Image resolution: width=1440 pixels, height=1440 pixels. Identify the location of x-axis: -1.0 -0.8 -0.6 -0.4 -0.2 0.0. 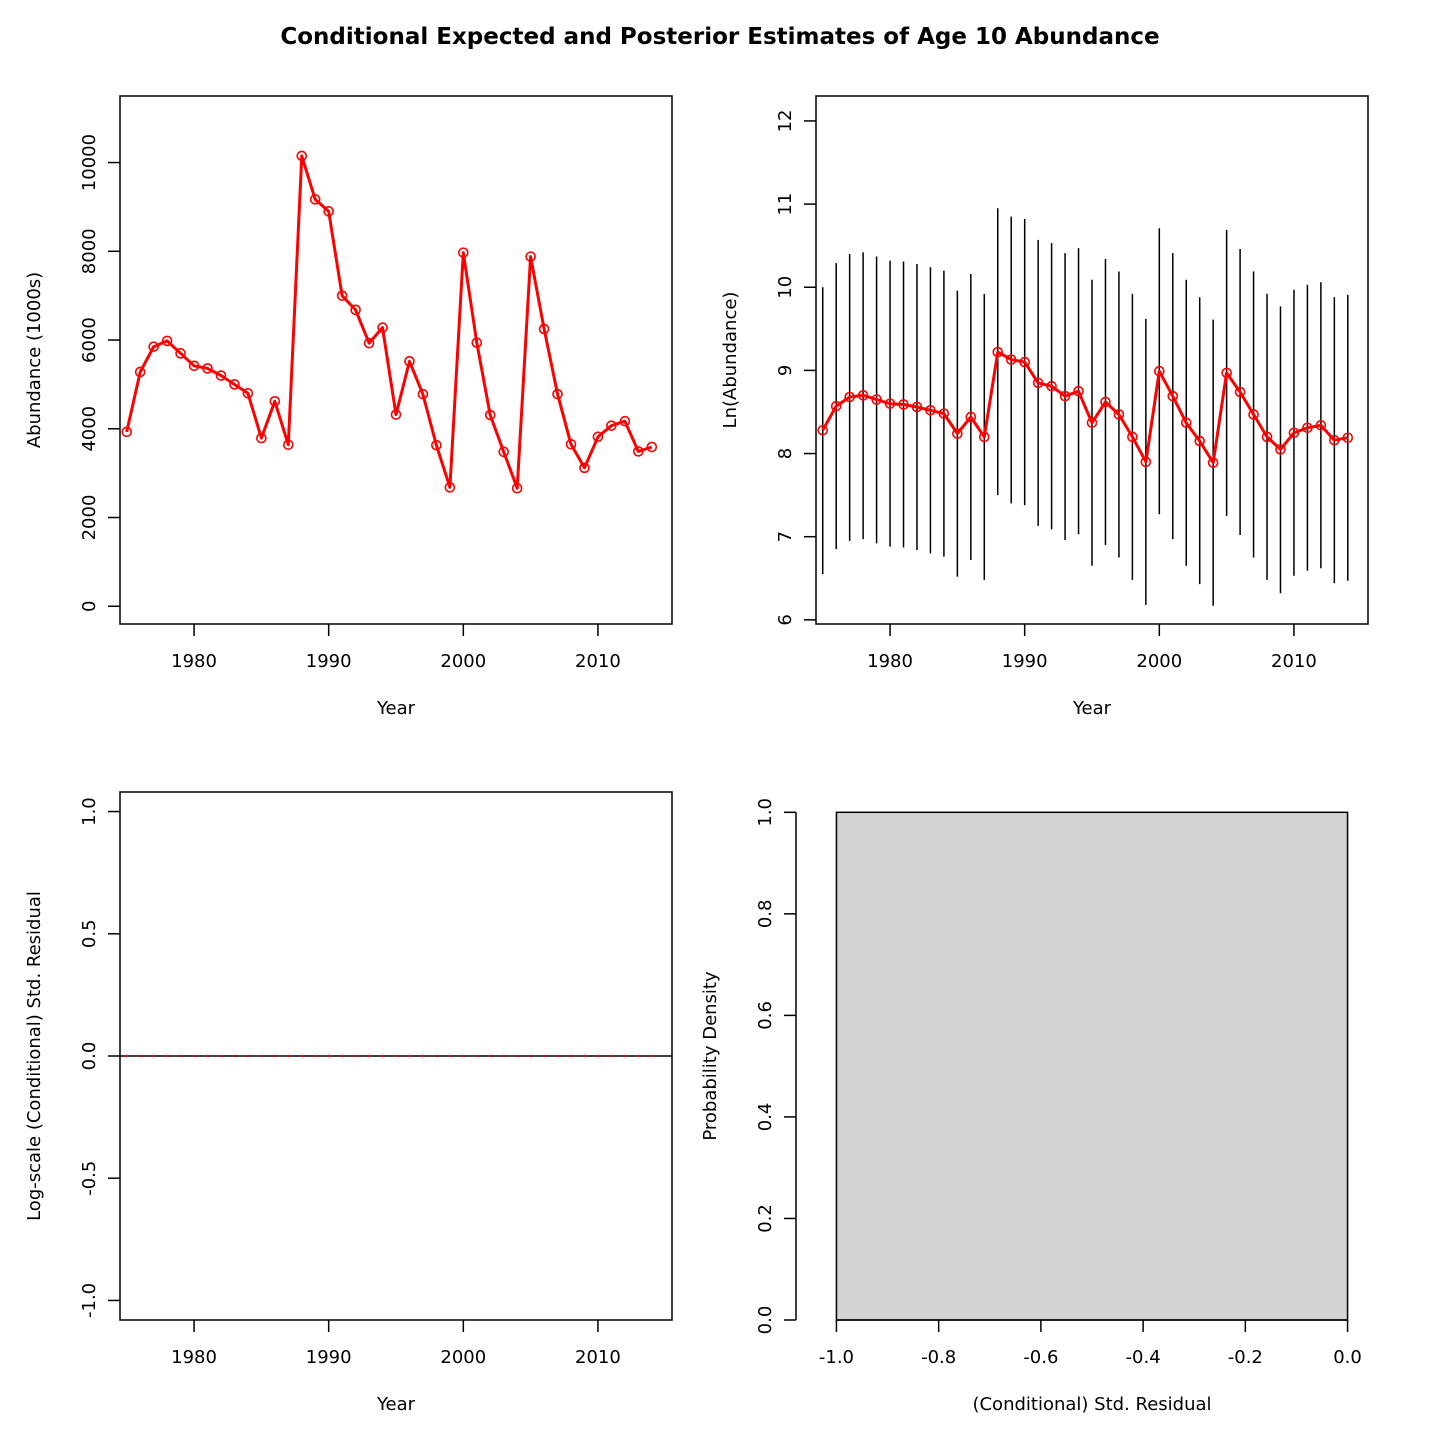
(1090, 1343).